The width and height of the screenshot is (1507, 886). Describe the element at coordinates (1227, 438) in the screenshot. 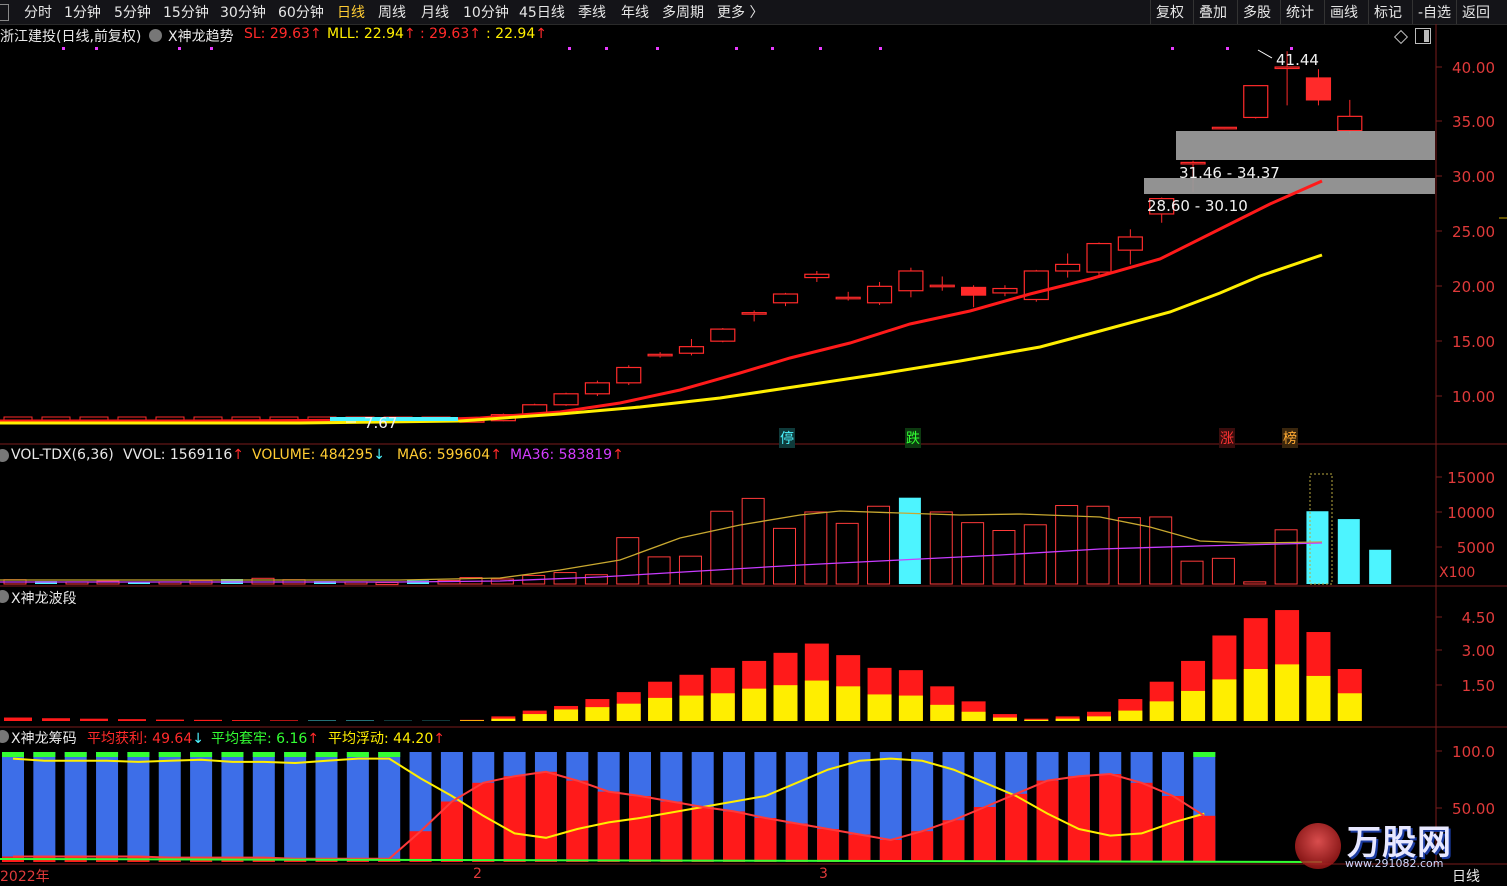

I see `marker-rise: 涨` at that location.